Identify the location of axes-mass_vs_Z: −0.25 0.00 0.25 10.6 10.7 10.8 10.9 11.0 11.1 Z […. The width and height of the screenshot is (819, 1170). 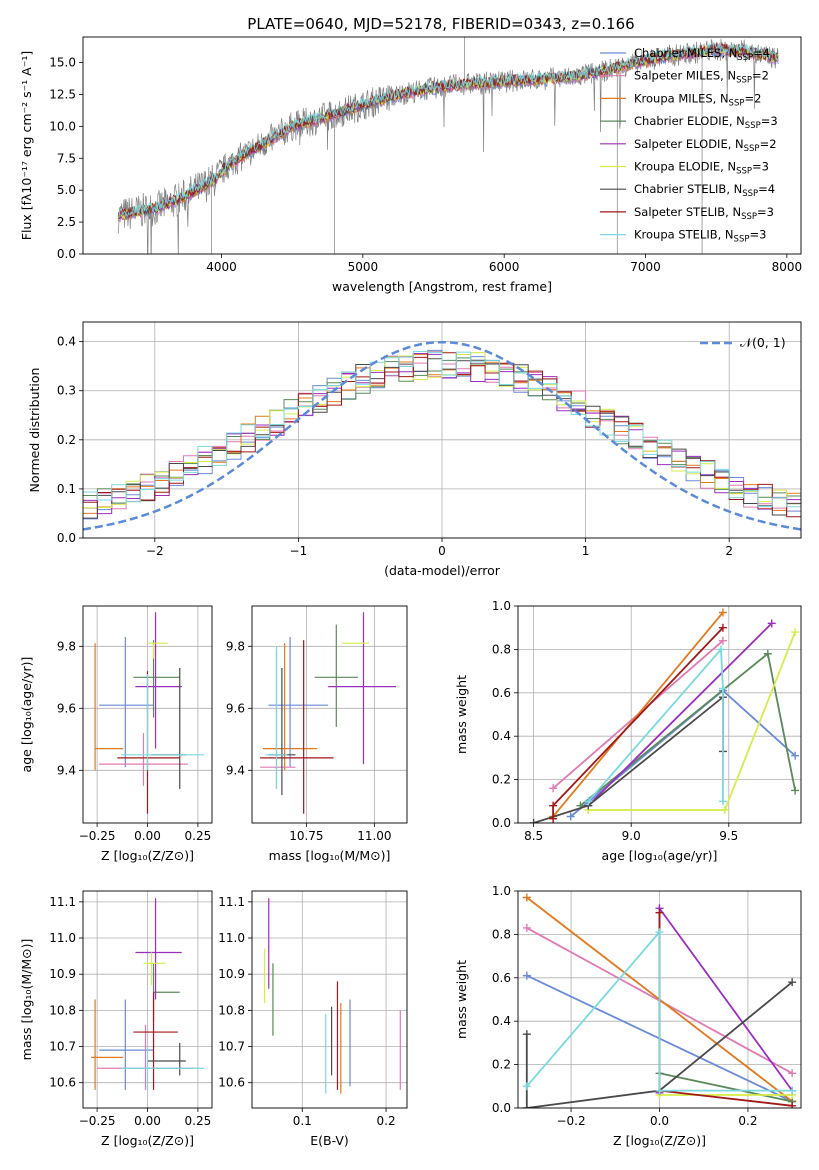
(116, 1019).